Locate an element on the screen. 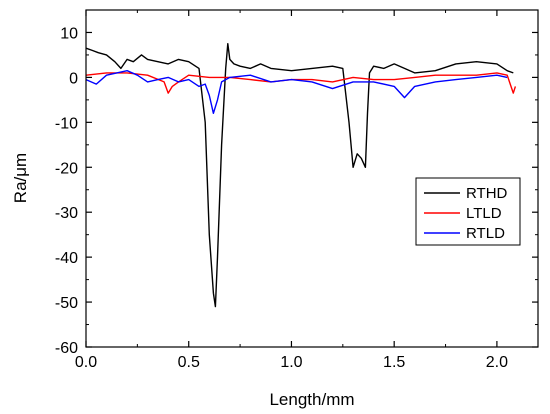  y-tick-label: -10 is located at coordinates (66, 123).